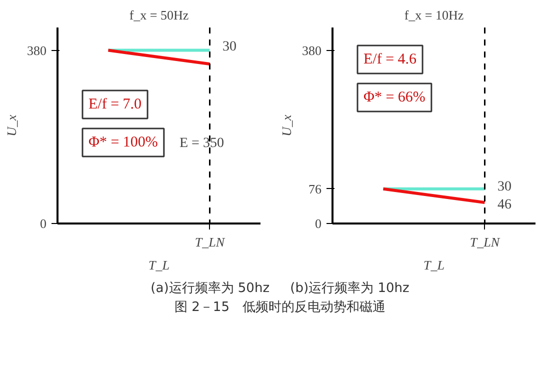  I want to click on chart-title: f_x = 50Hz, so click(159, 15).